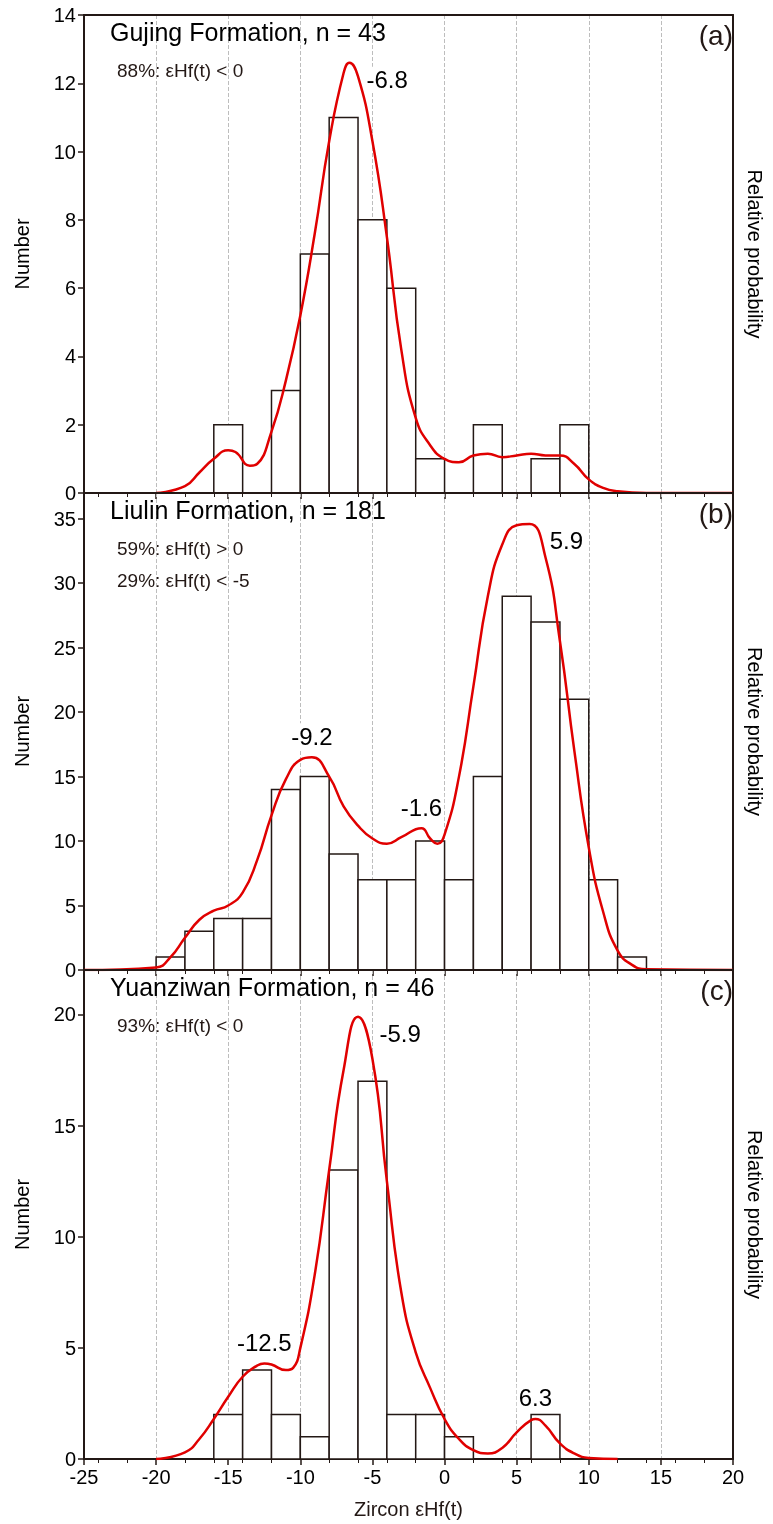 This screenshot has height=1524, width=773. What do you see at coordinates (312, 736) in the screenshot?
I see `annotation: -9.2` at bounding box center [312, 736].